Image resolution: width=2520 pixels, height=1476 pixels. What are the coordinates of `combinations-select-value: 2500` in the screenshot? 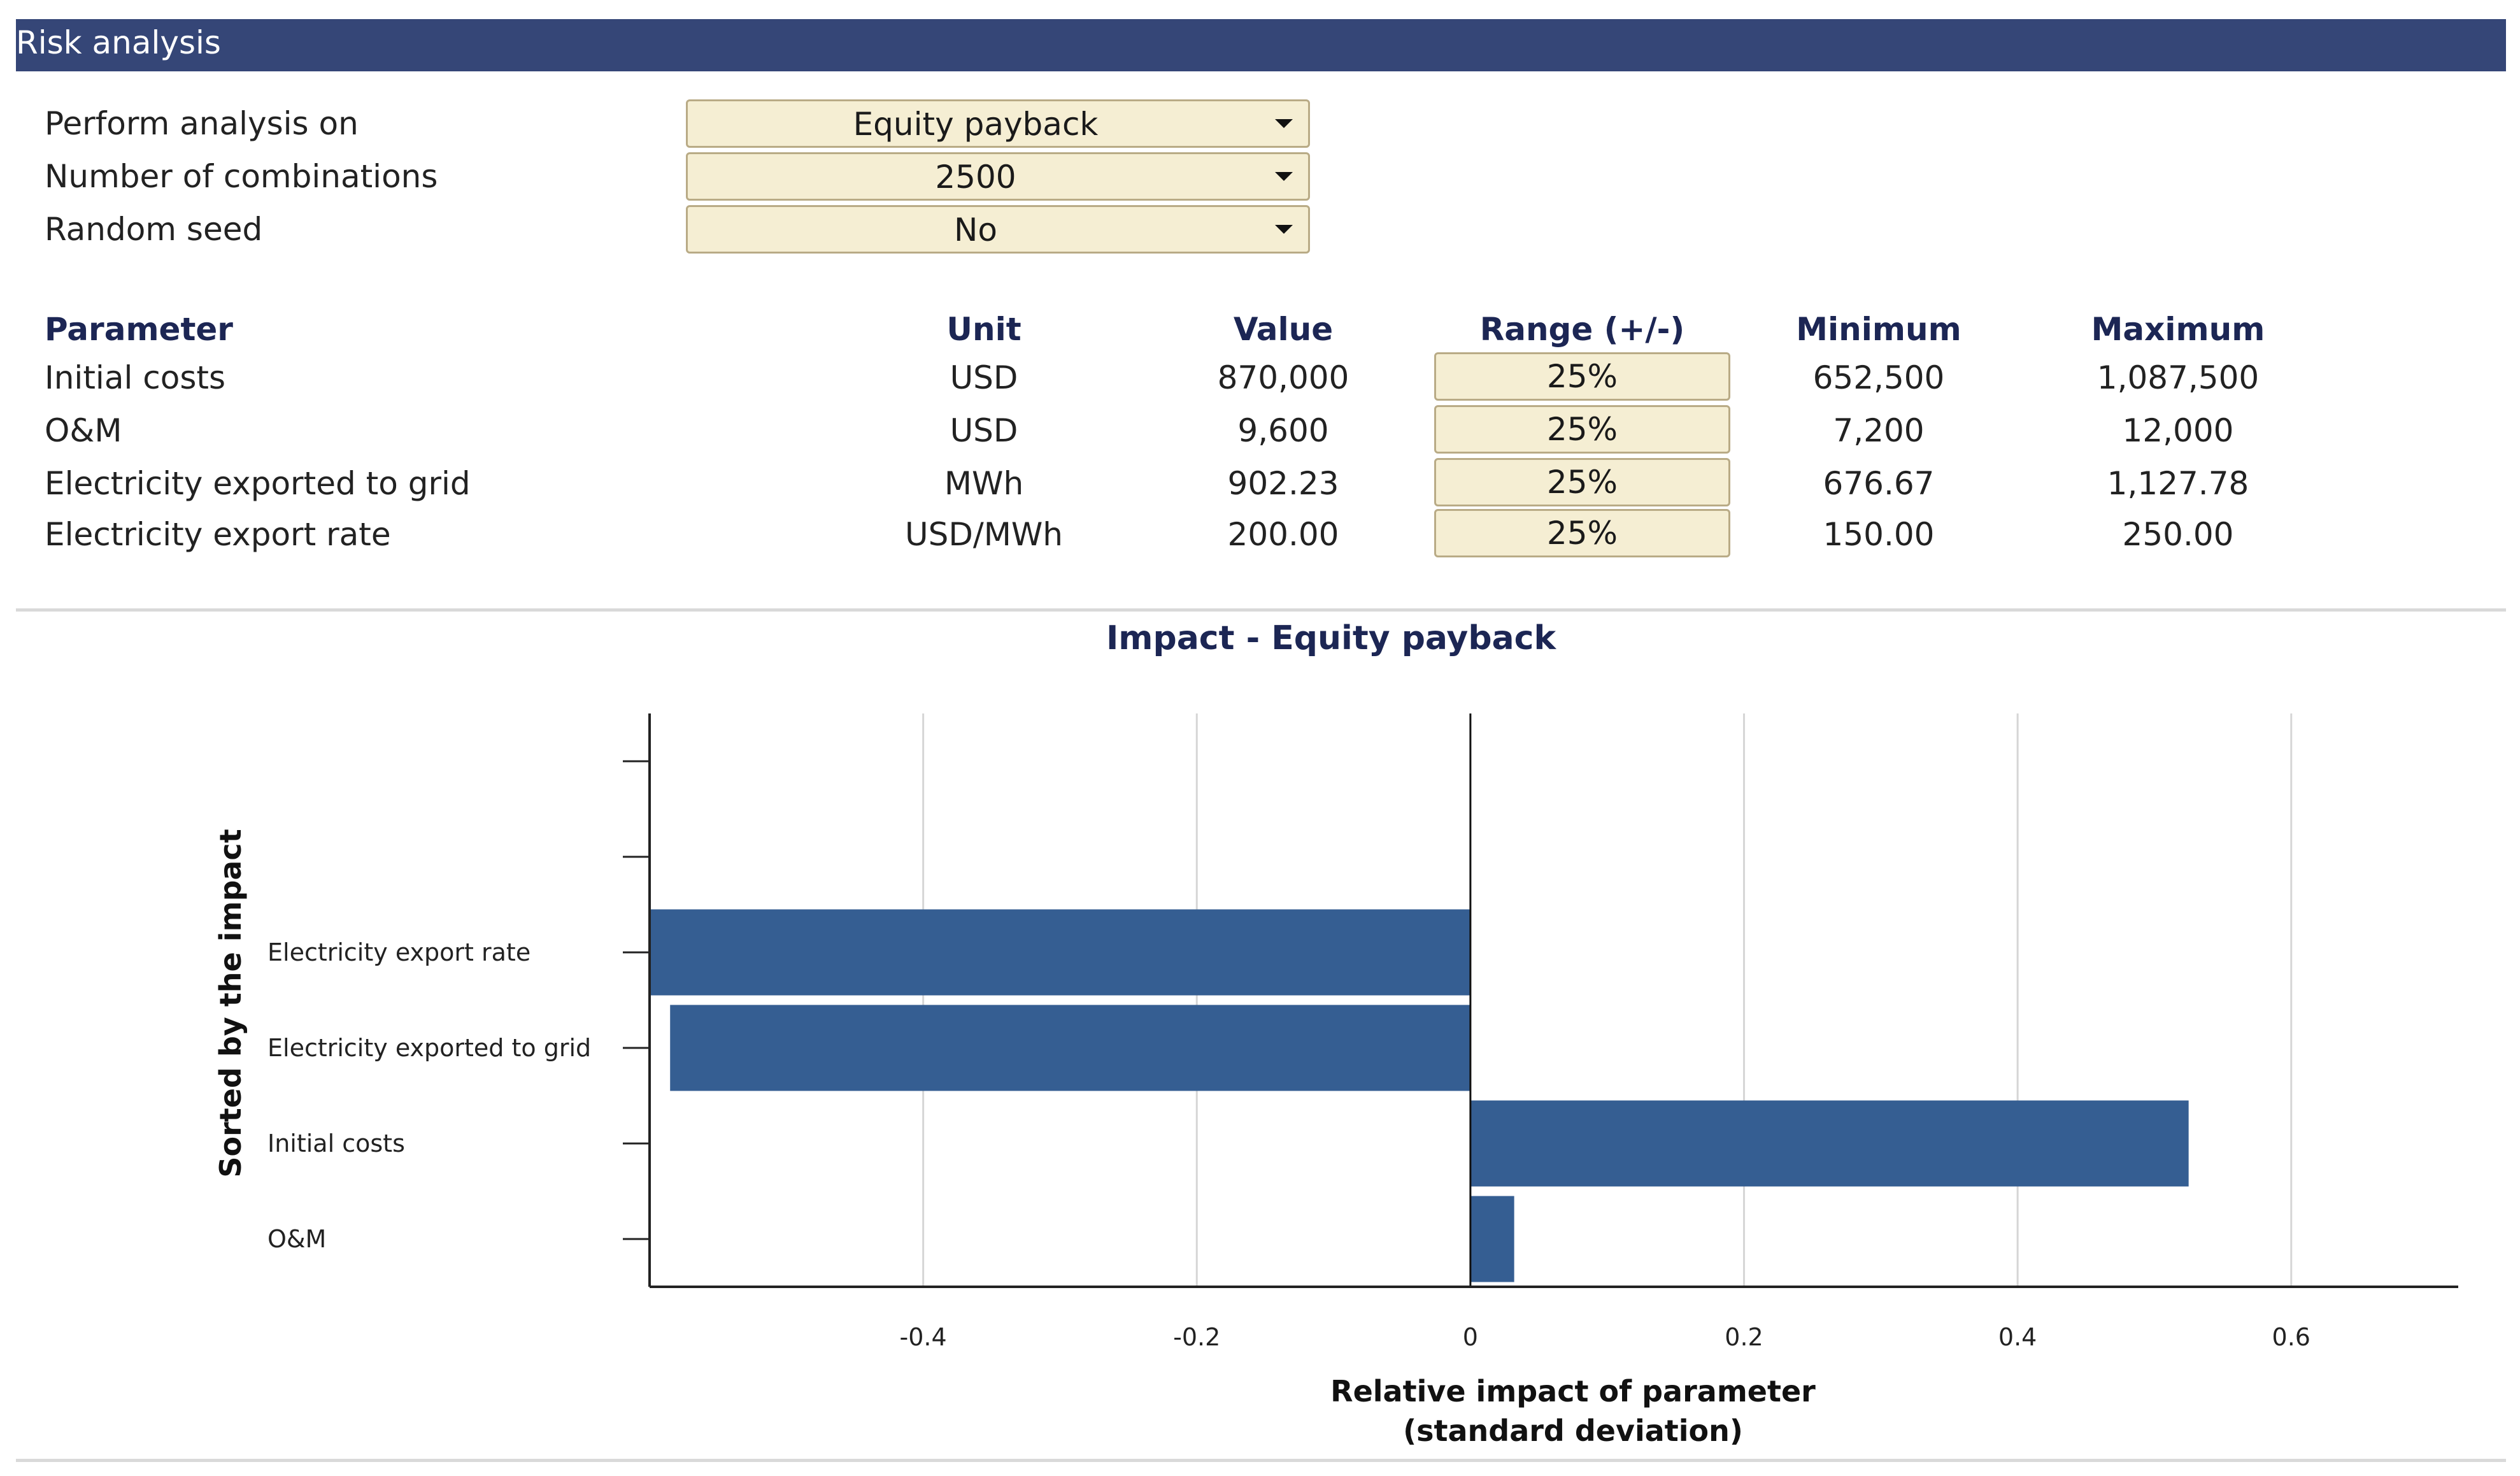 It's located at (975, 177).